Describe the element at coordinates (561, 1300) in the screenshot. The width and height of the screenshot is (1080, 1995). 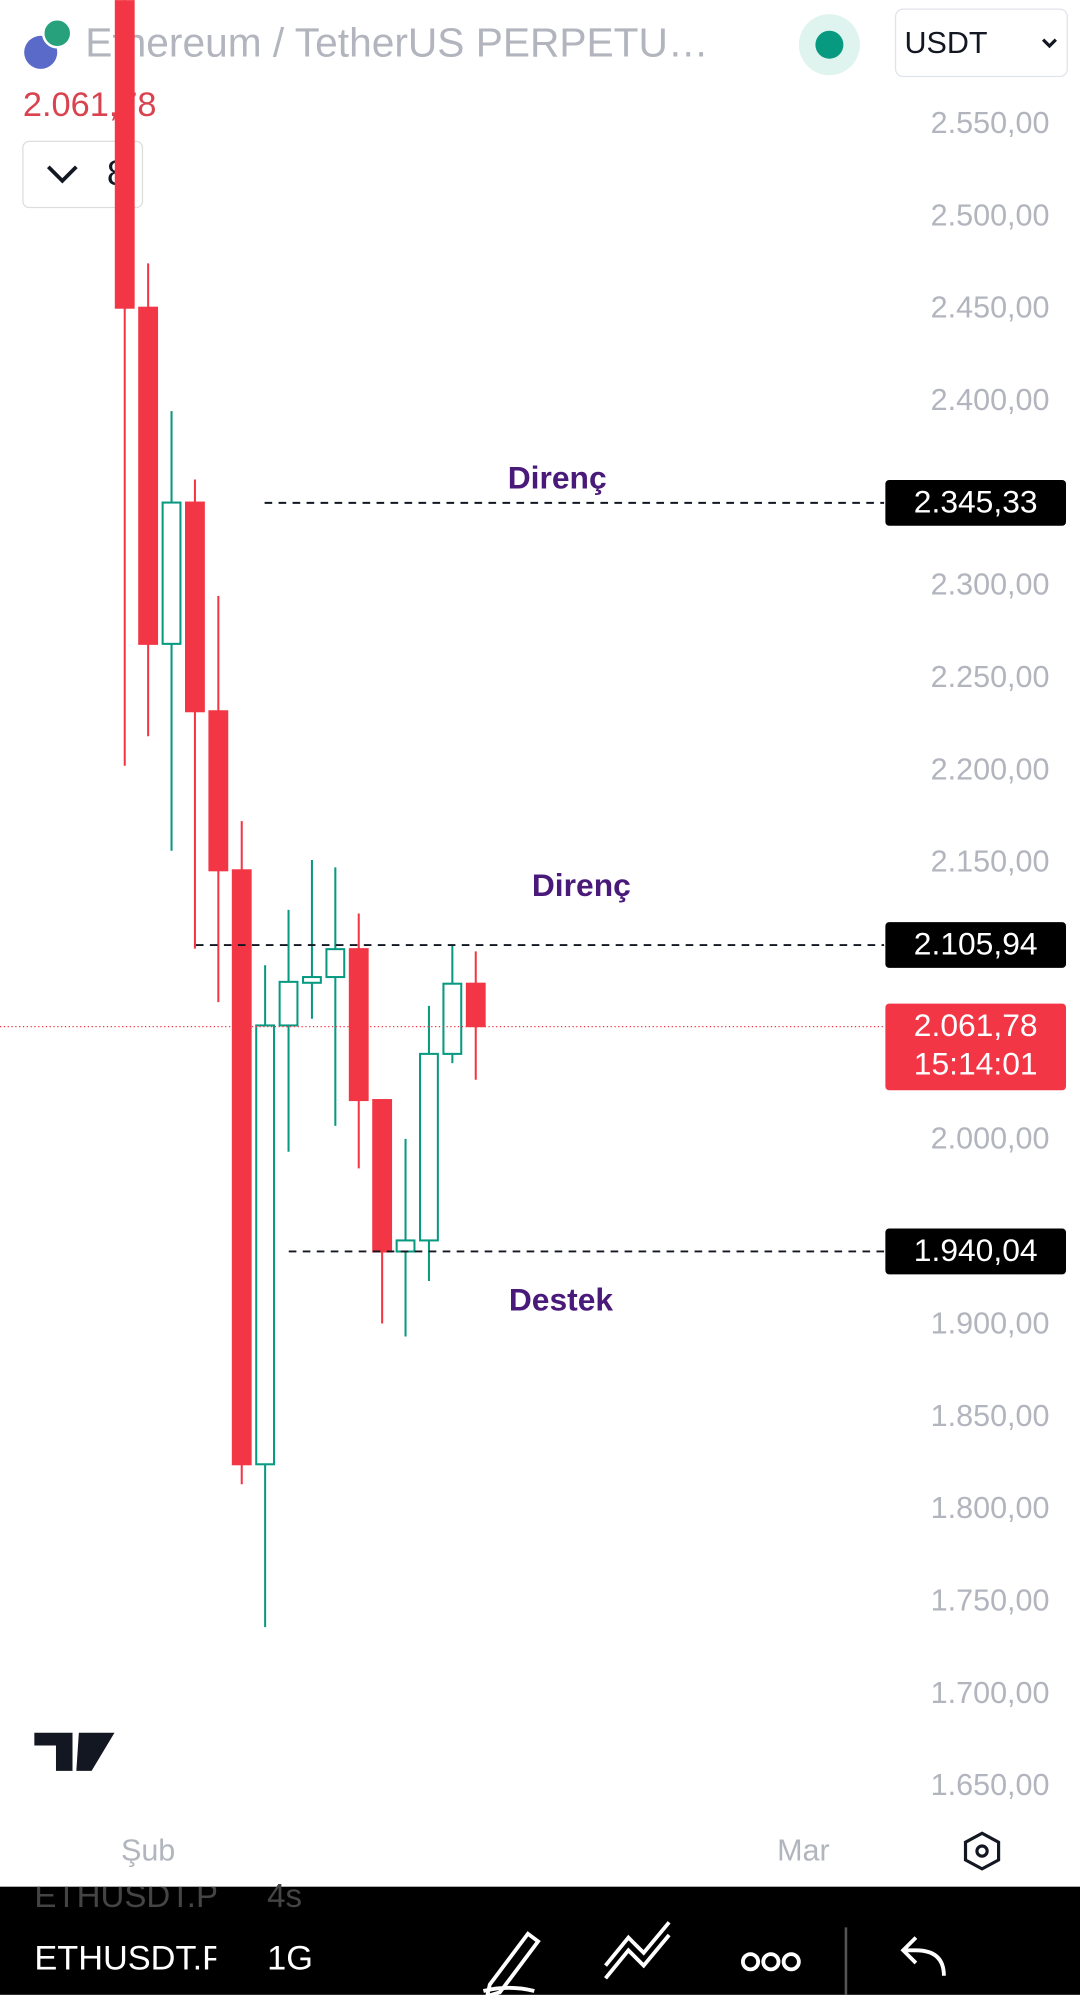
I see `level-annotation: Destek` at that location.